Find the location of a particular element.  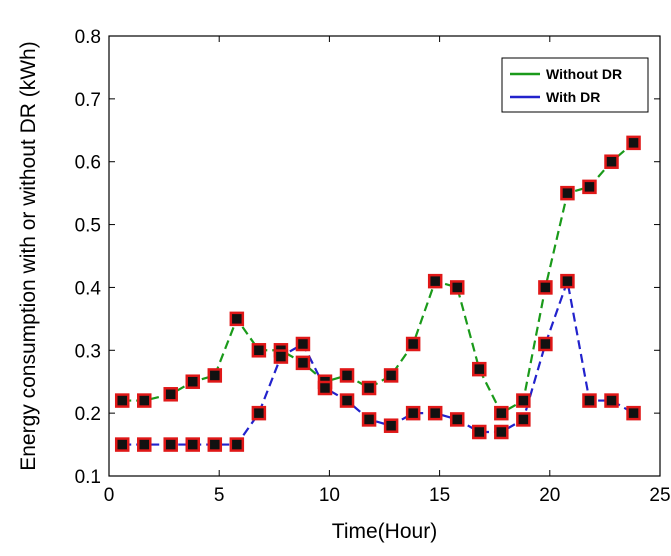

y-tick-label: 0.5 is located at coordinates (88, 226).